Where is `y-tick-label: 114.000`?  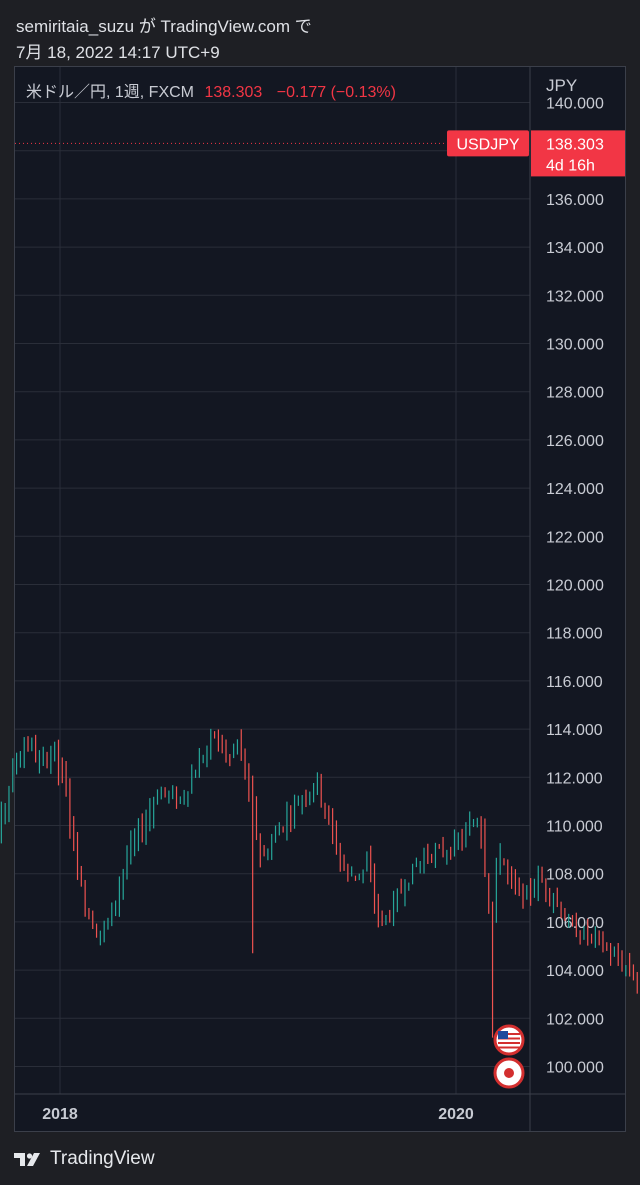
y-tick-label: 114.000 is located at coordinates (574, 730).